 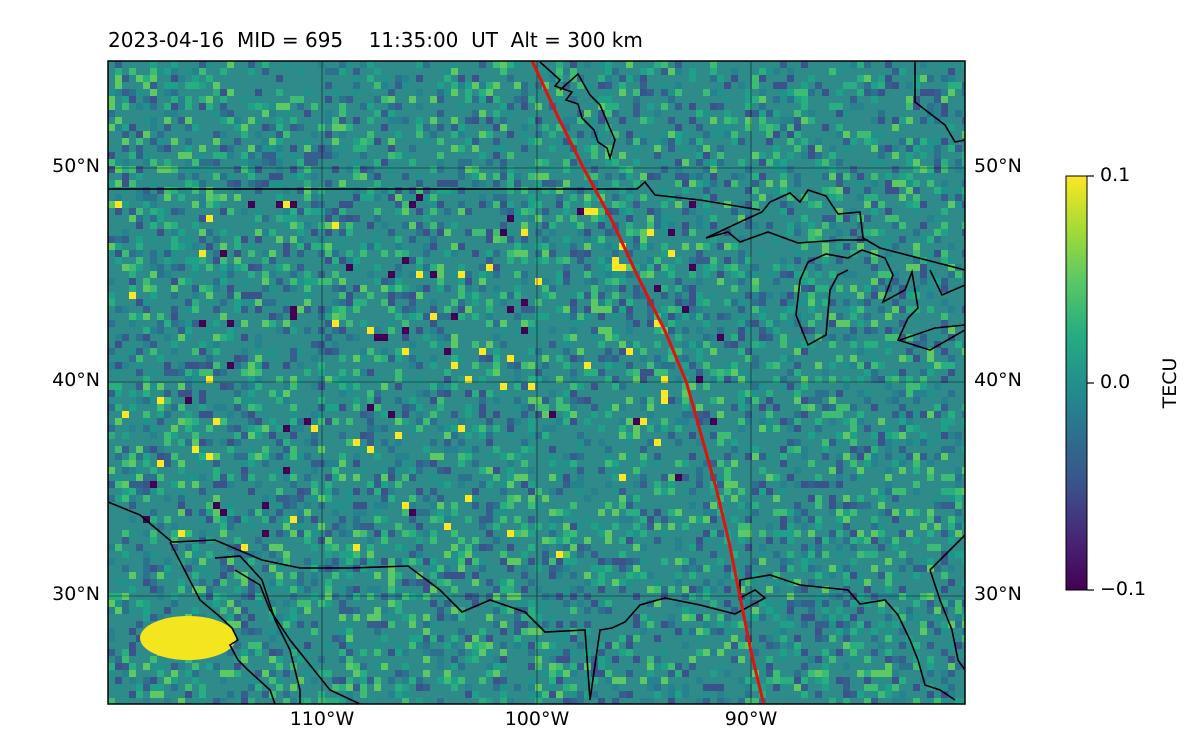 I want to click on lat-label-right-30: 30°N, so click(x=998, y=594).